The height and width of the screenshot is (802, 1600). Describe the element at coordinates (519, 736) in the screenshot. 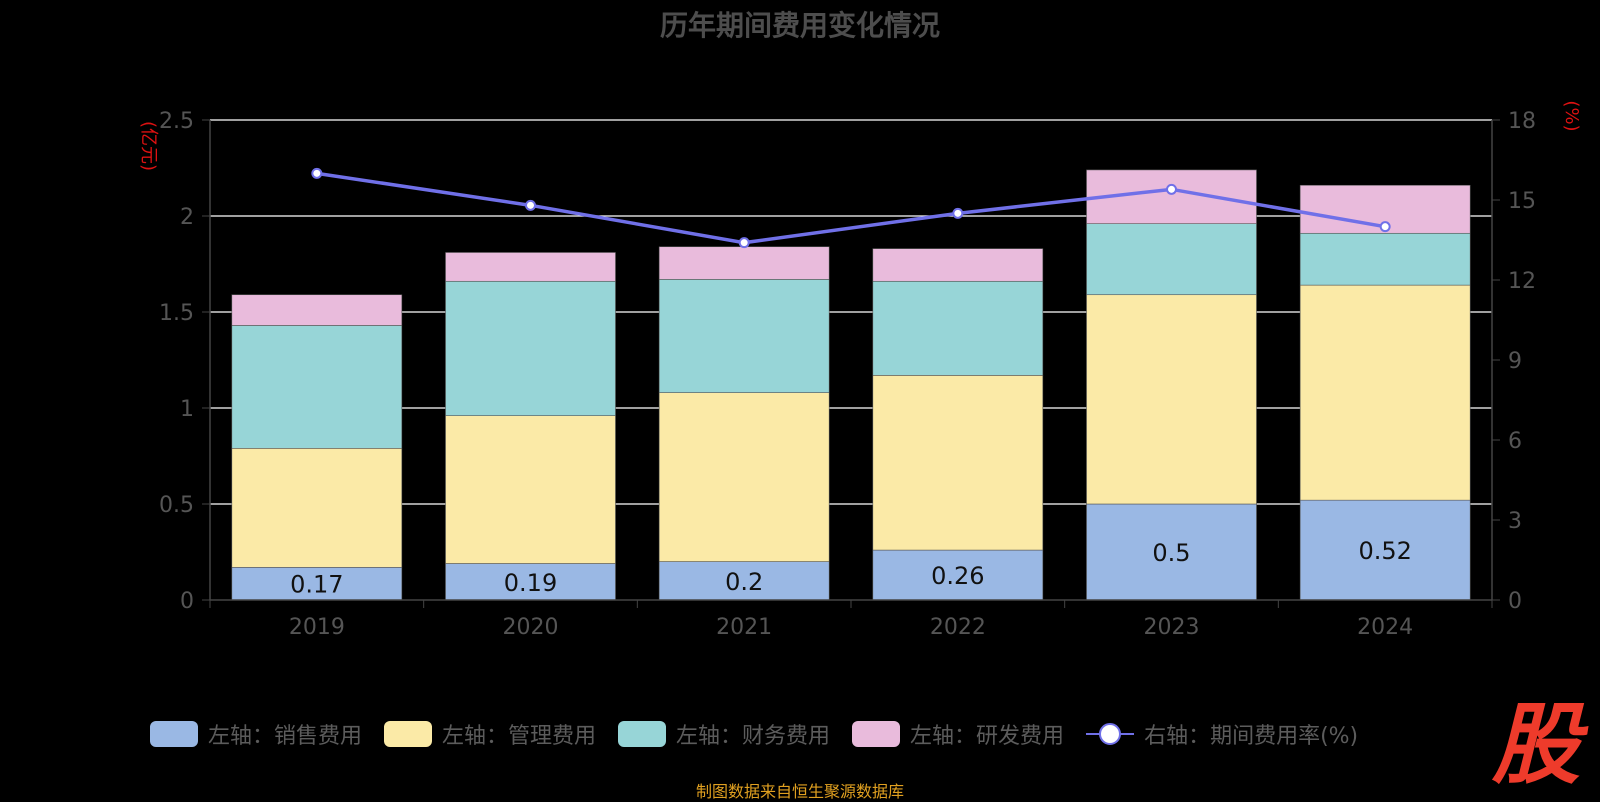

I see `legend-label-admin: 左轴：管理费用` at that location.